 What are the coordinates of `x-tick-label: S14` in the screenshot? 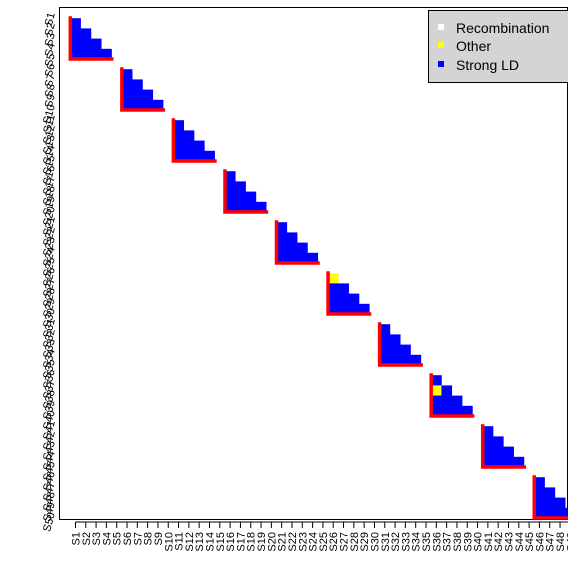 It's located at (211, 542).